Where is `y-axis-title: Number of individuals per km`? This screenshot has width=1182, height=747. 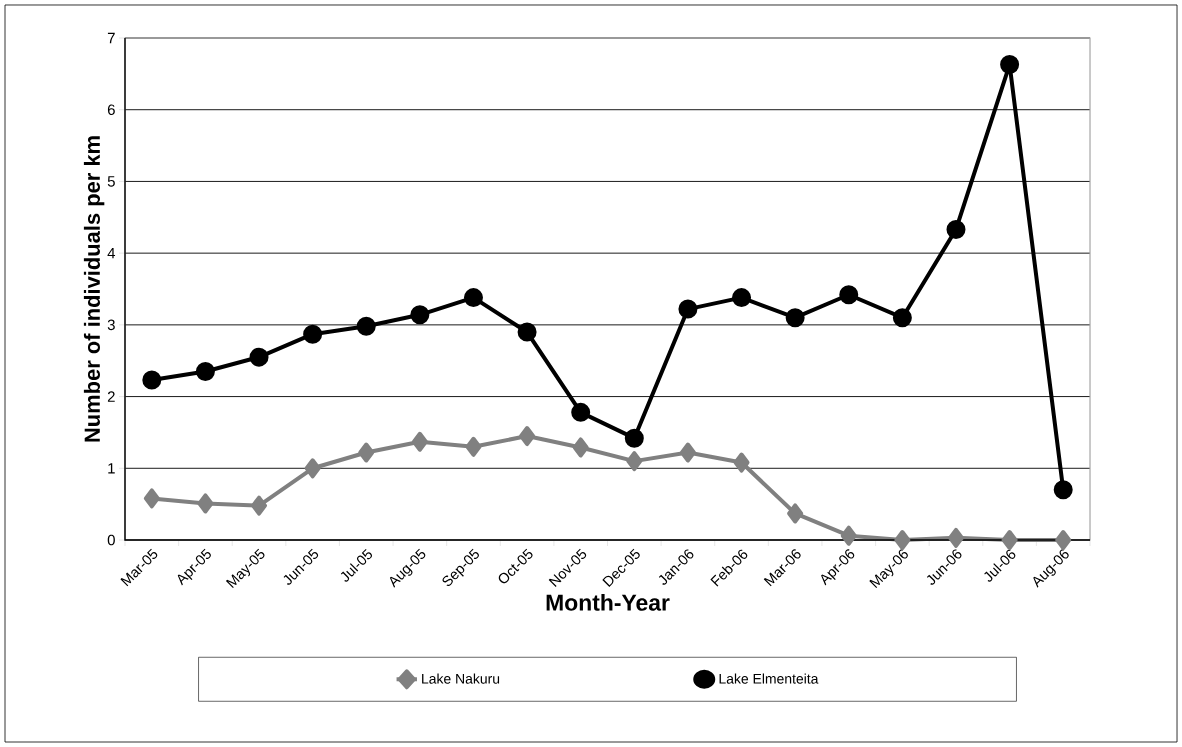
y-axis-title: Number of individuals per km is located at coordinates (94, 289).